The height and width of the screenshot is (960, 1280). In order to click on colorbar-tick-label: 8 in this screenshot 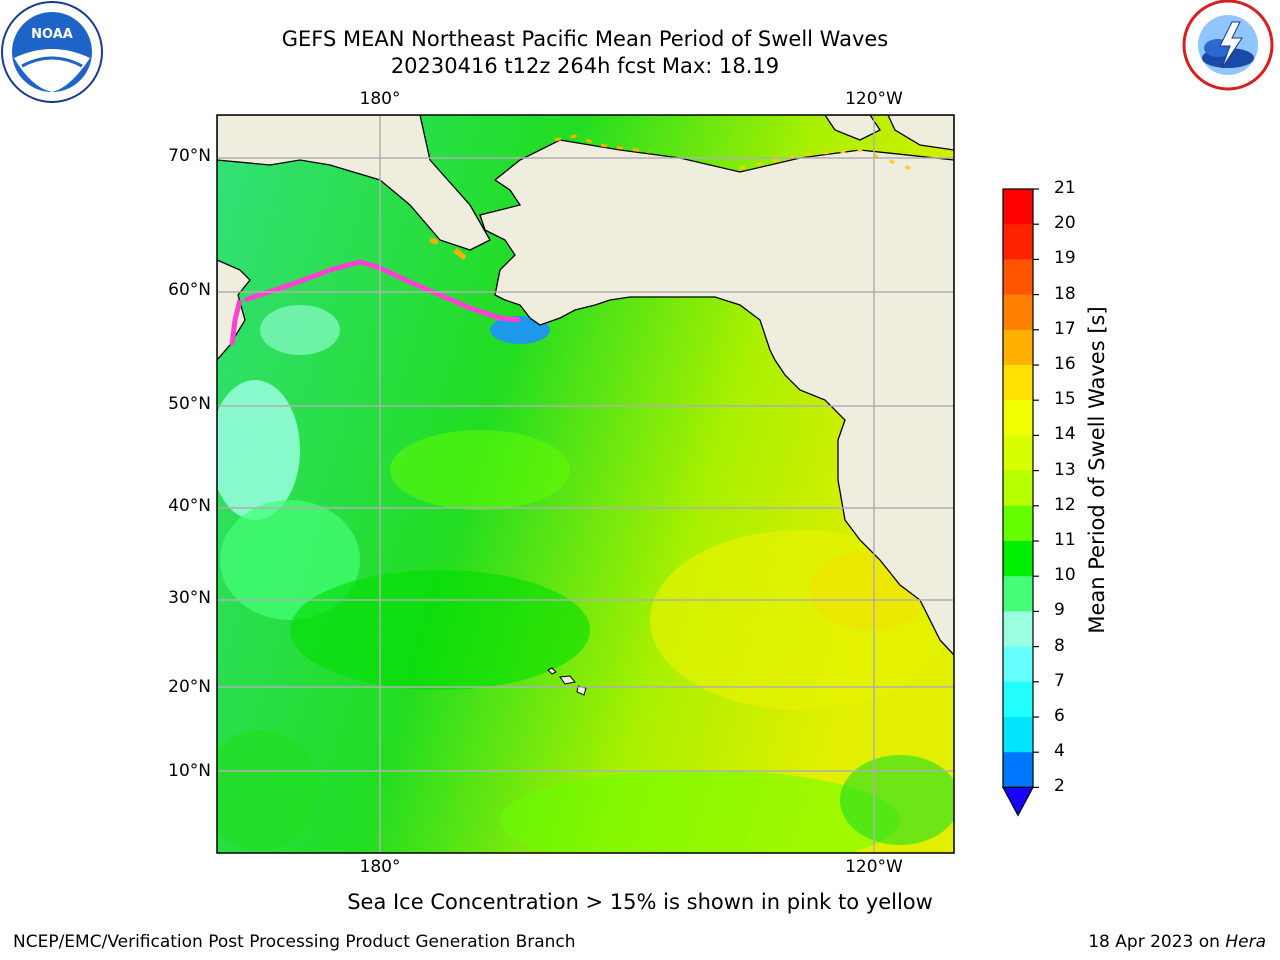, I will do `click(1059, 645)`.